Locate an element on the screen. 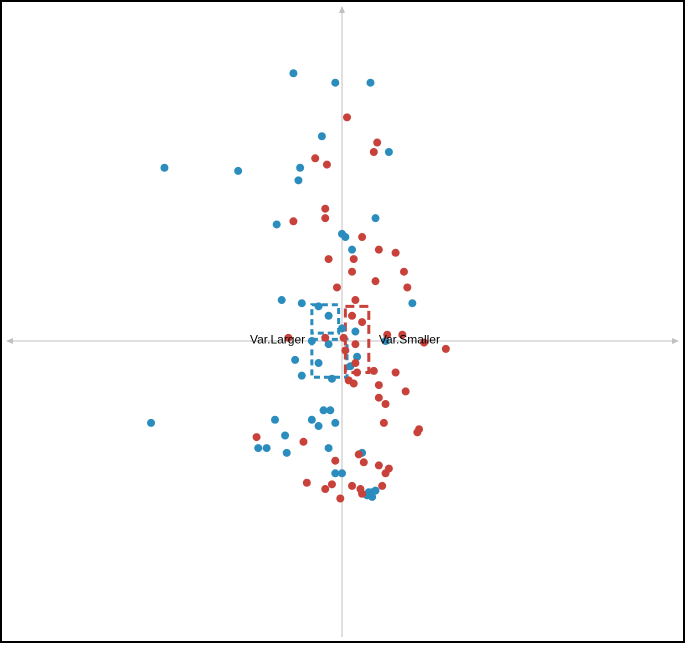  x-axis-arrow-right is located at coordinates (675, 341).